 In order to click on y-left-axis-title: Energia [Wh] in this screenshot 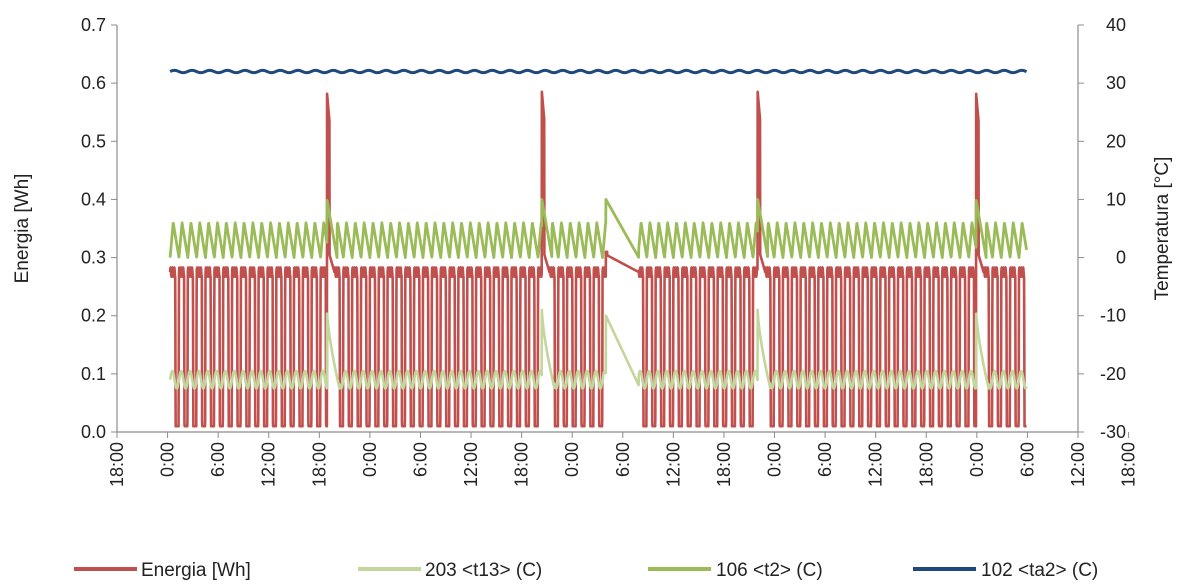, I will do `click(22, 229)`.